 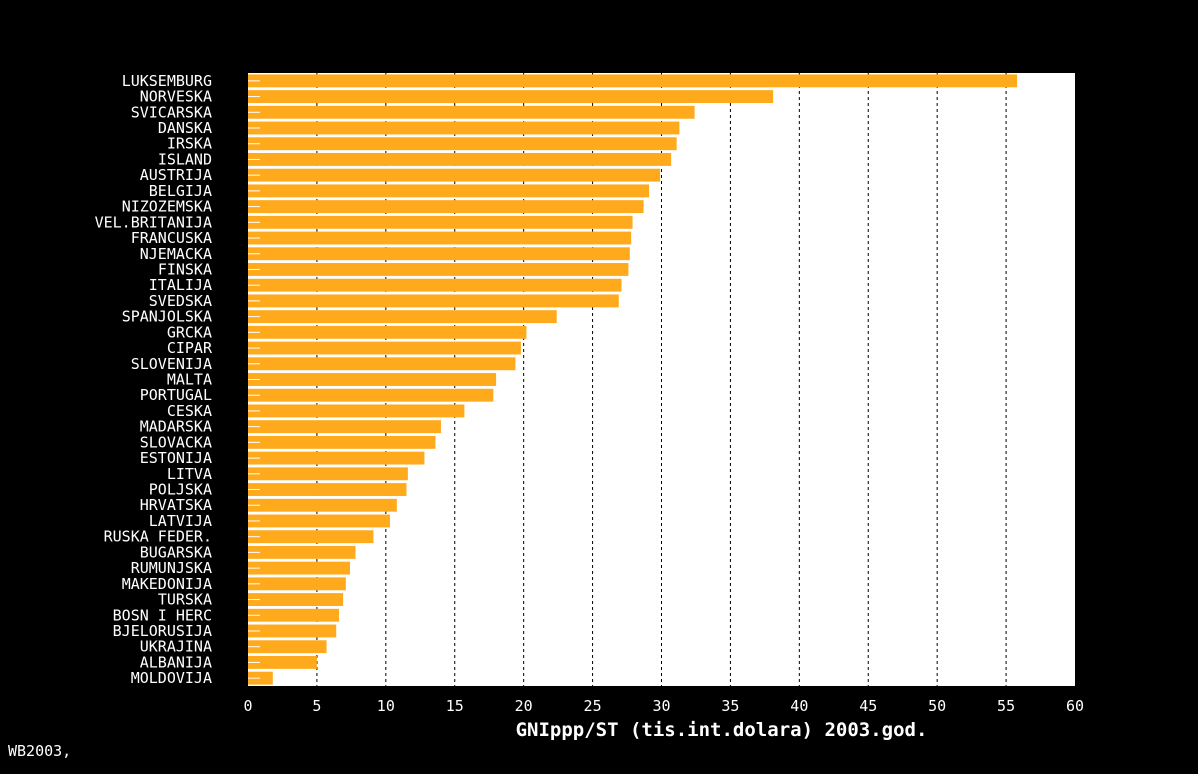 What do you see at coordinates (524, 706) in the screenshot?
I see `x-tick-label: 20` at bounding box center [524, 706].